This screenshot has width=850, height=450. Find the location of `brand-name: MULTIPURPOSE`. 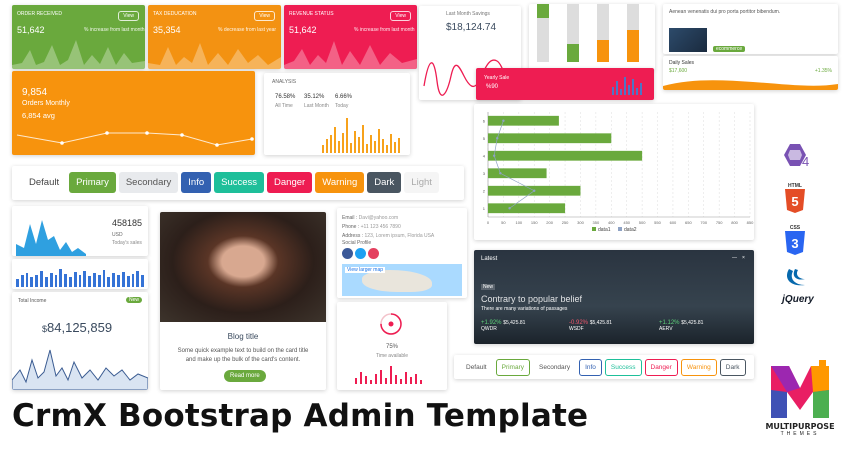

brand-name: MULTIPURPOSE is located at coordinates (800, 426).